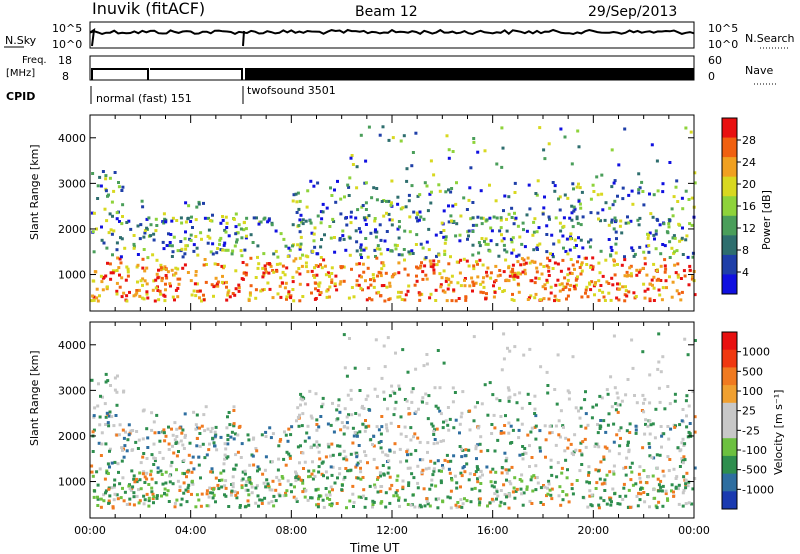 This screenshot has height=554, width=800. What do you see at coordinates (65, 76) in the screenshot?
I see `freq-tick-bottom: 8` at bounding box center [65, 76].